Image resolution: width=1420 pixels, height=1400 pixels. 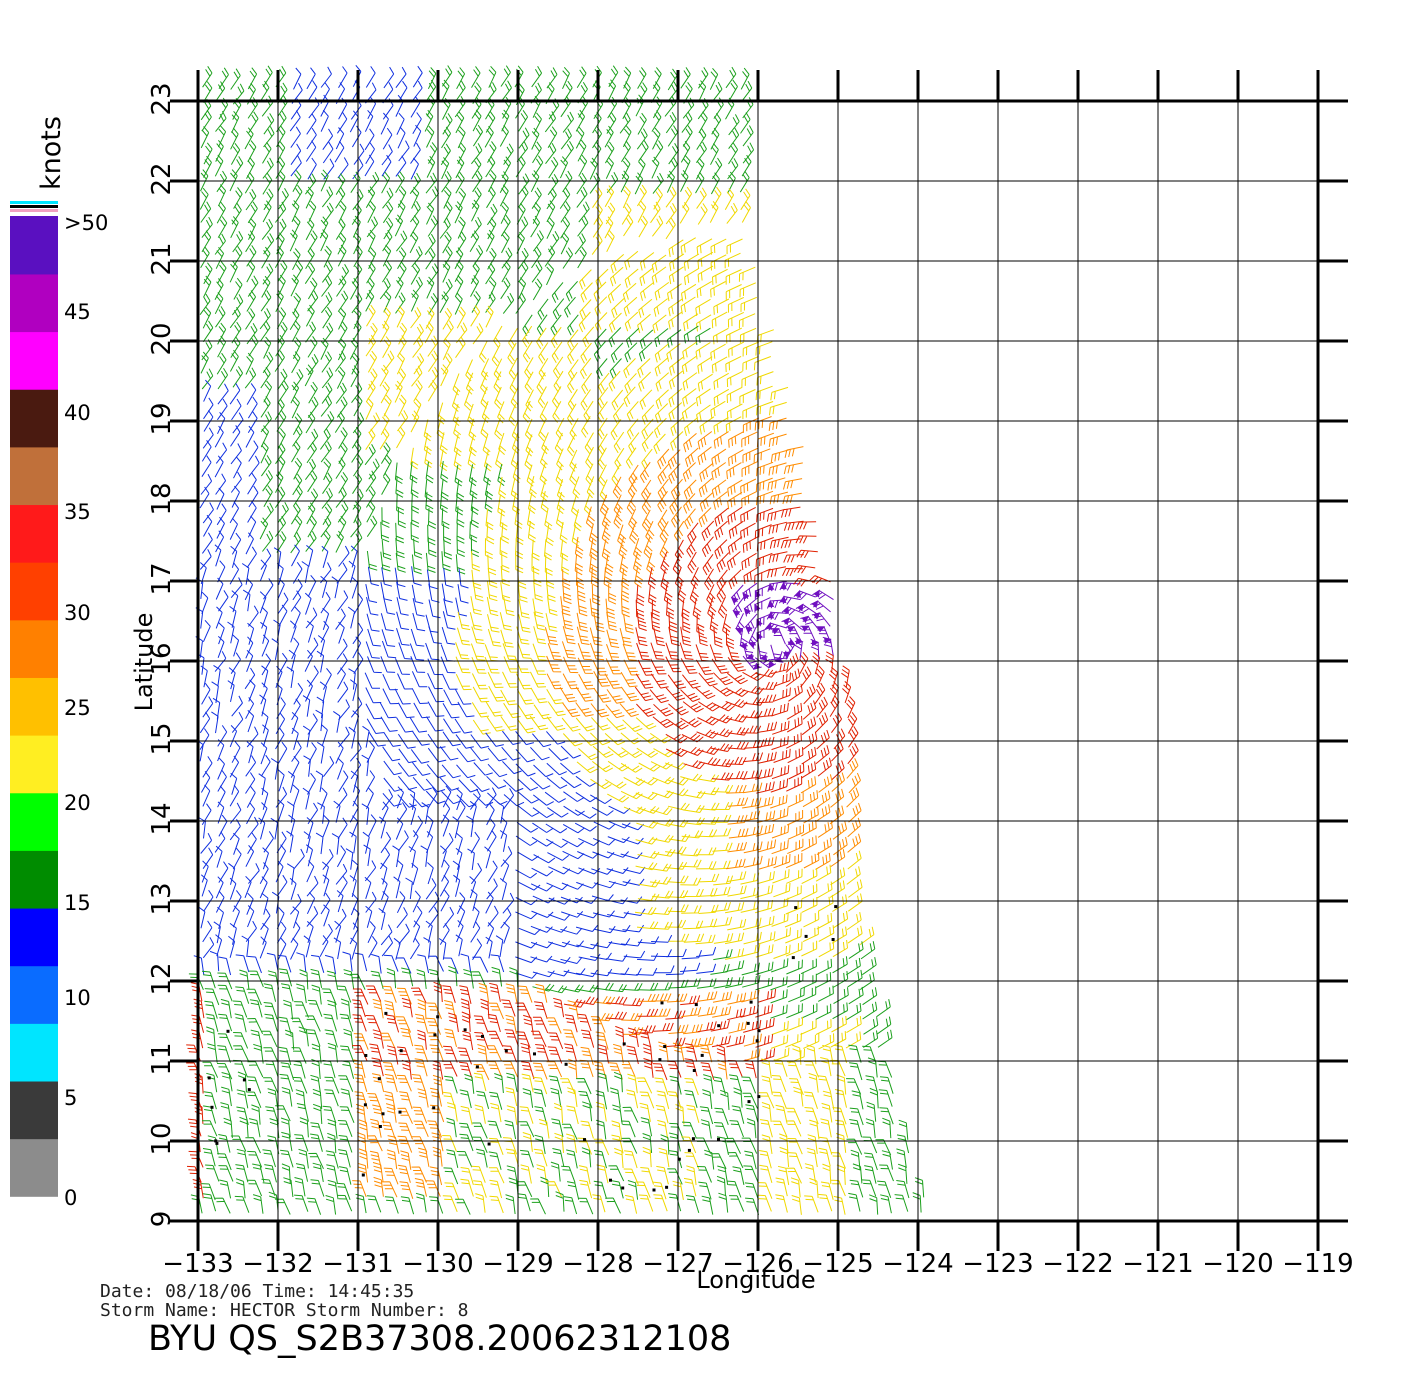 I want to click on colorbar-segment, so click(x=34, y=1167).